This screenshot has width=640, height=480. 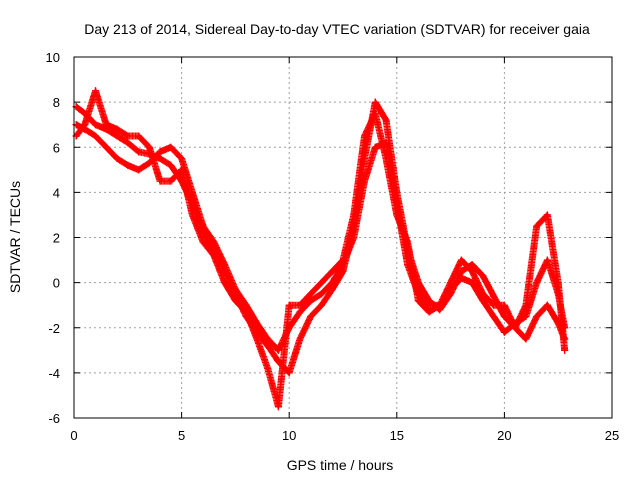 I want to click on x-tick-label: 0, so click(x=73, y=435).